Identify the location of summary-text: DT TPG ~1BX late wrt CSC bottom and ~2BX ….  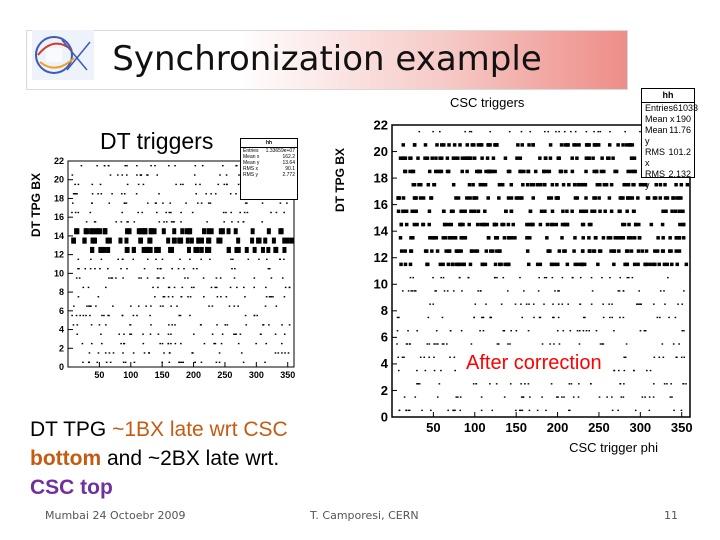
(195, 458).